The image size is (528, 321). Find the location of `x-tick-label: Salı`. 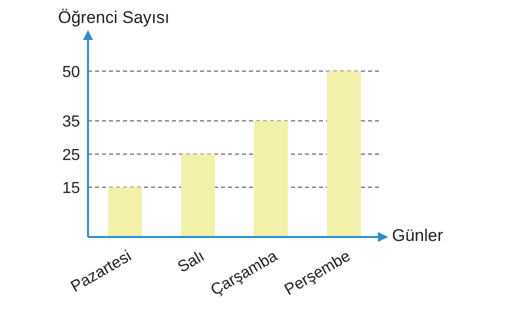

x-tick-label: Salı is located at coordinates (191, 262).